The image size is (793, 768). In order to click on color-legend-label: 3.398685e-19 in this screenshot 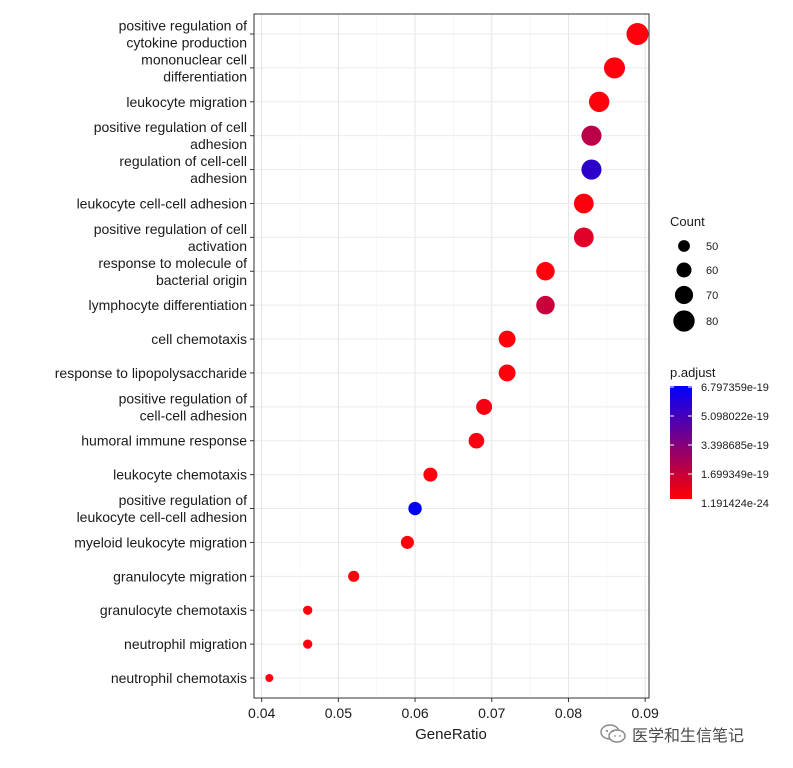, I will do `click(735, 446)`.